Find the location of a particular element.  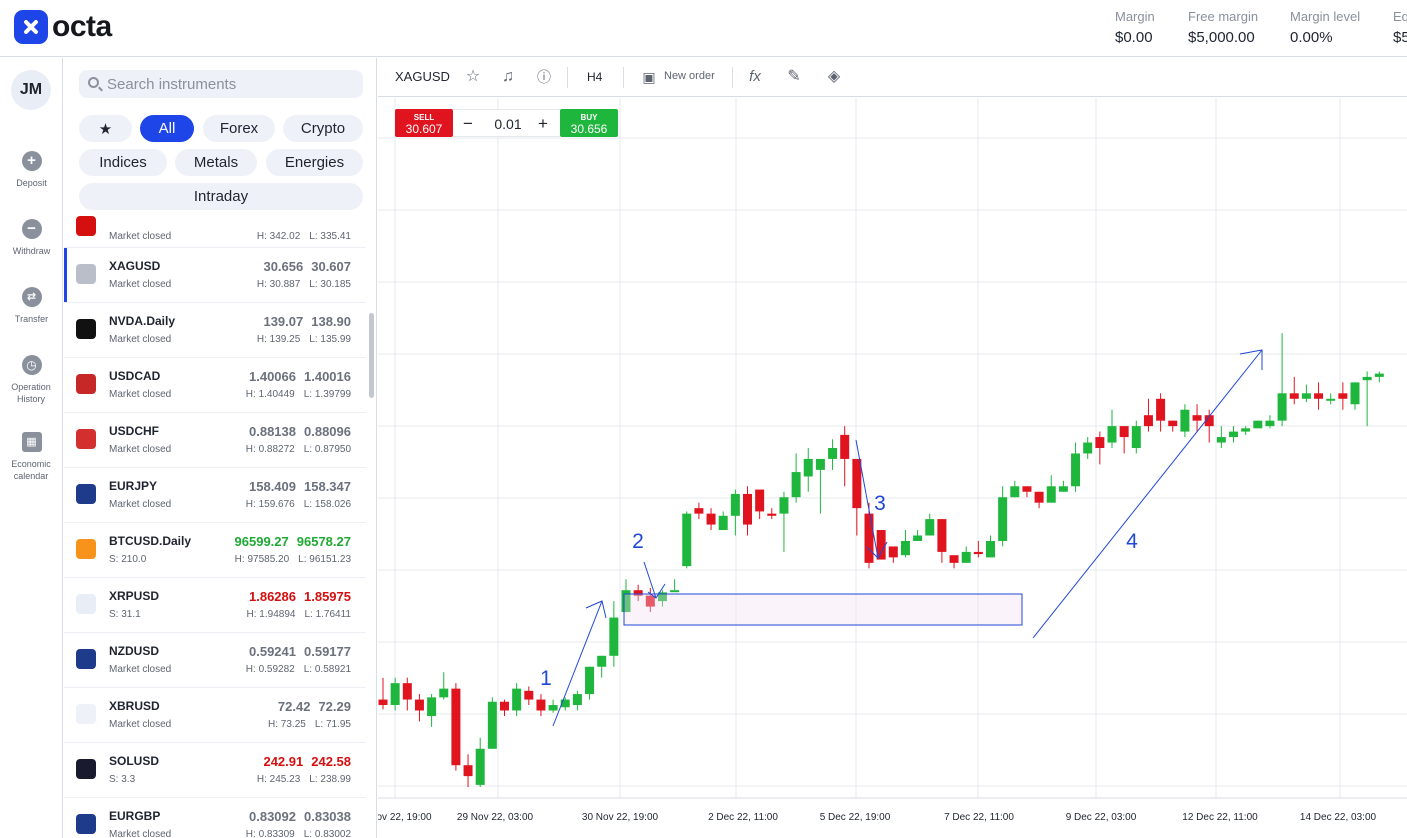

clock-icon: ◷ is located at coordinates (31, 365).